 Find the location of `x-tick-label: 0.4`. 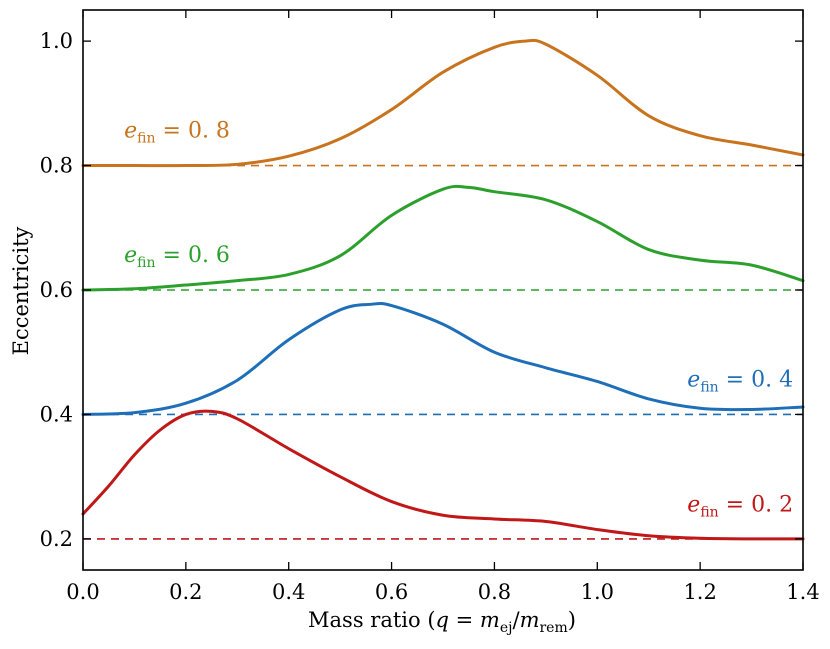

x-tick-label: 0.4 is located at coordinates (288, 592).